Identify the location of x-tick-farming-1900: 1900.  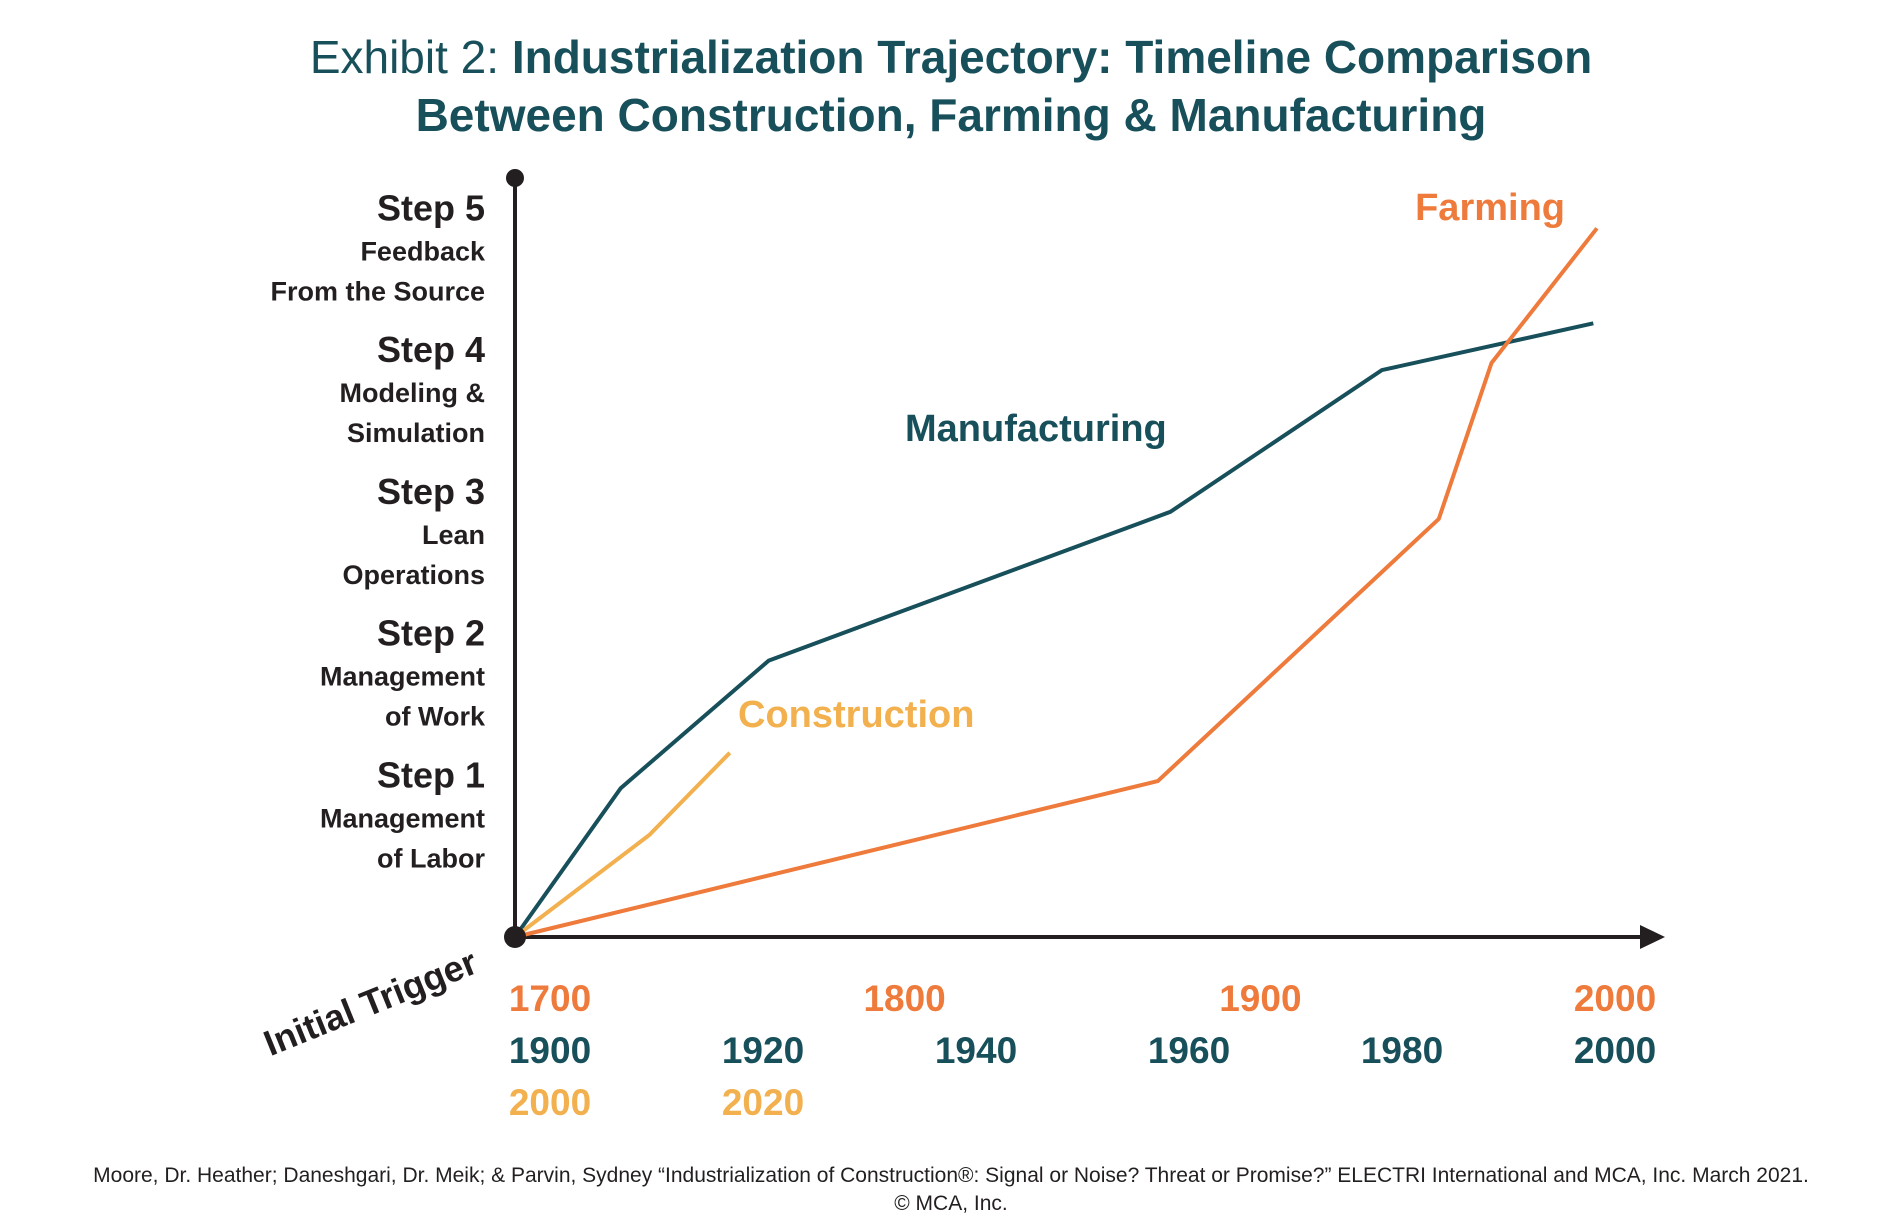
(1260, 998).